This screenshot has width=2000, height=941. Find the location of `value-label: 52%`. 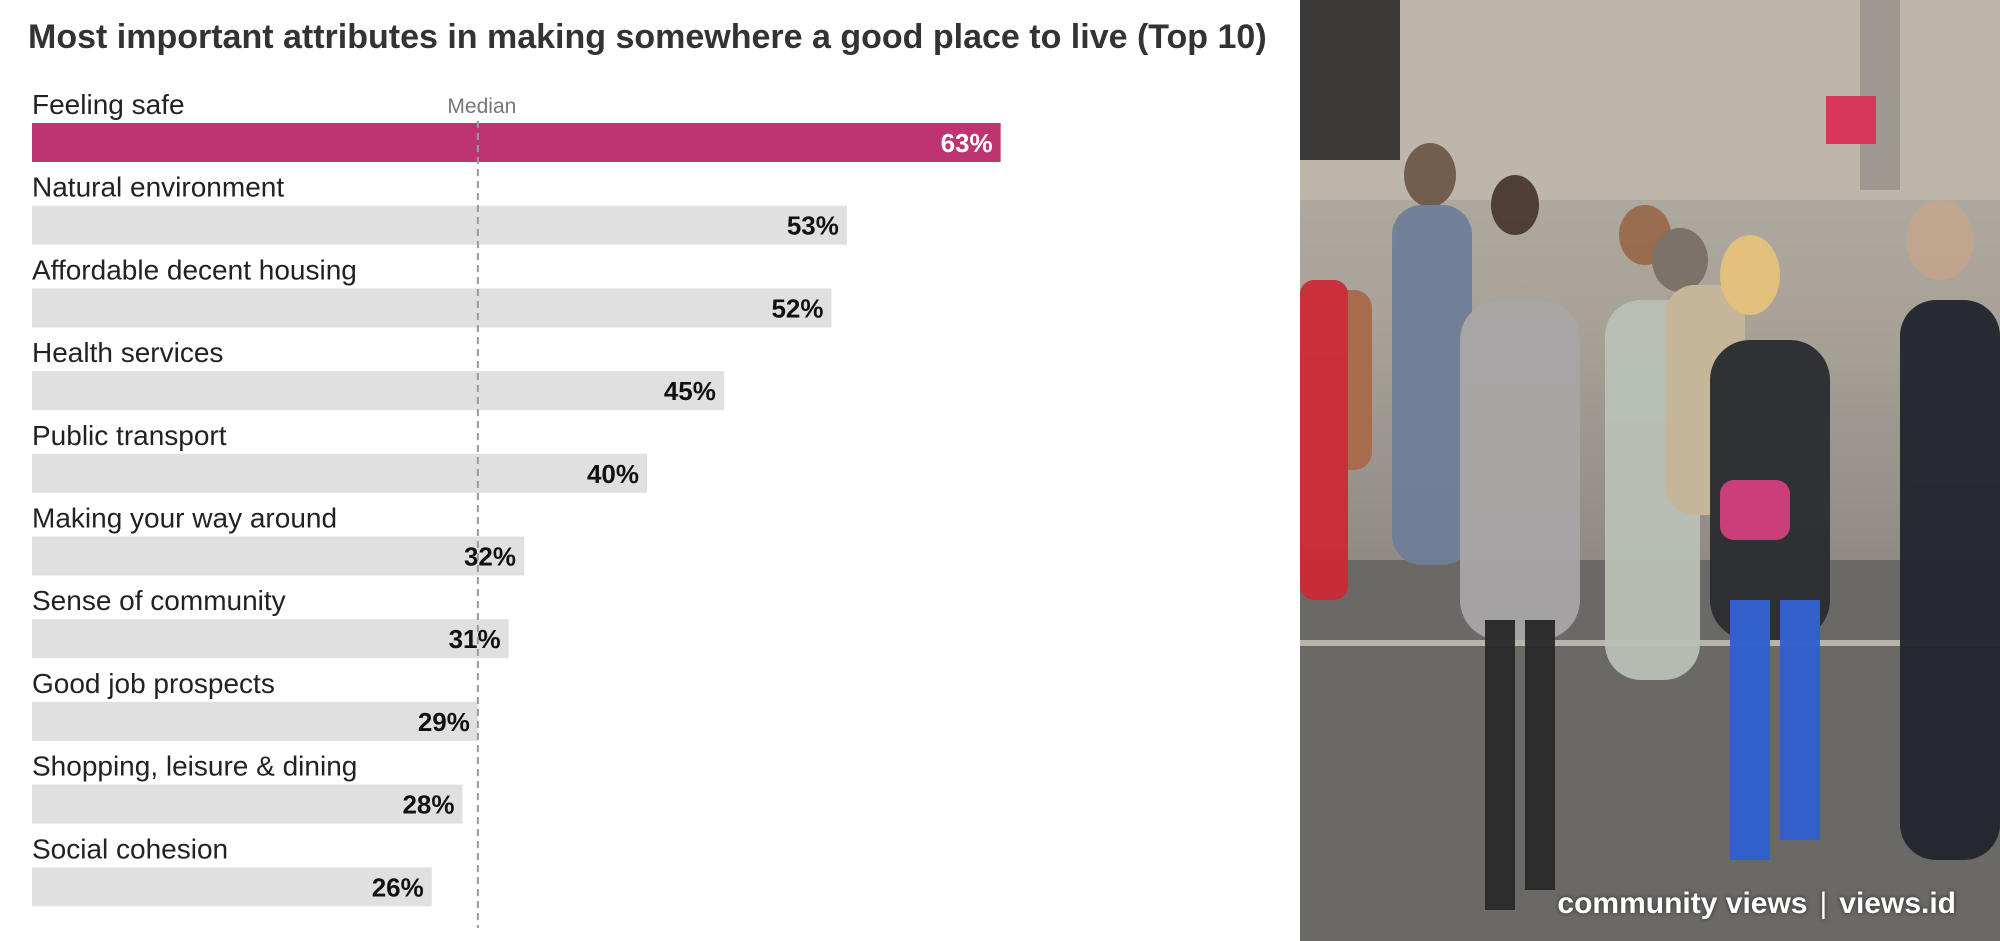

value-label: 52% is located at coordinates (797, 308).